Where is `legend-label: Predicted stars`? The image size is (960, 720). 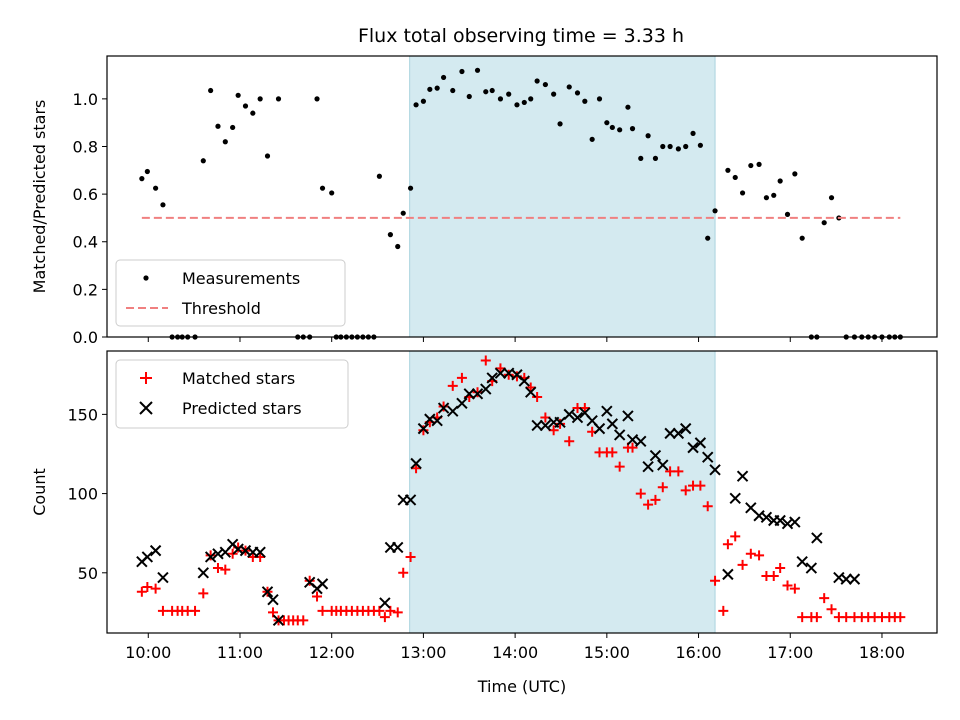
legend-label: Predicted stars is located at coordinates (242, 408).